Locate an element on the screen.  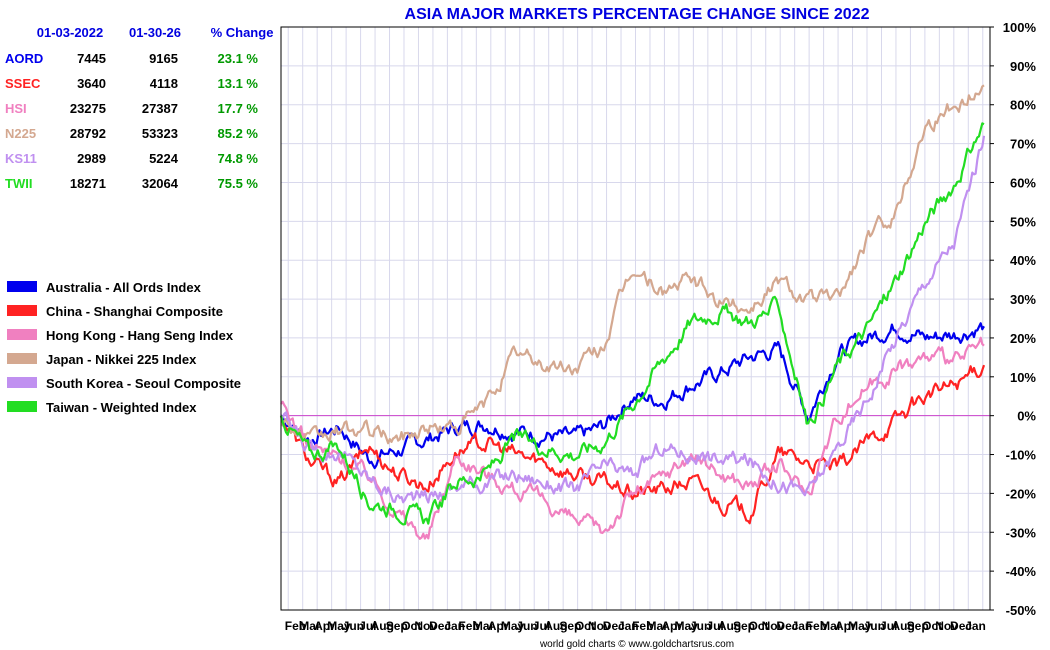
table-header: 01-30-26 is located at coordinates (155, 32).